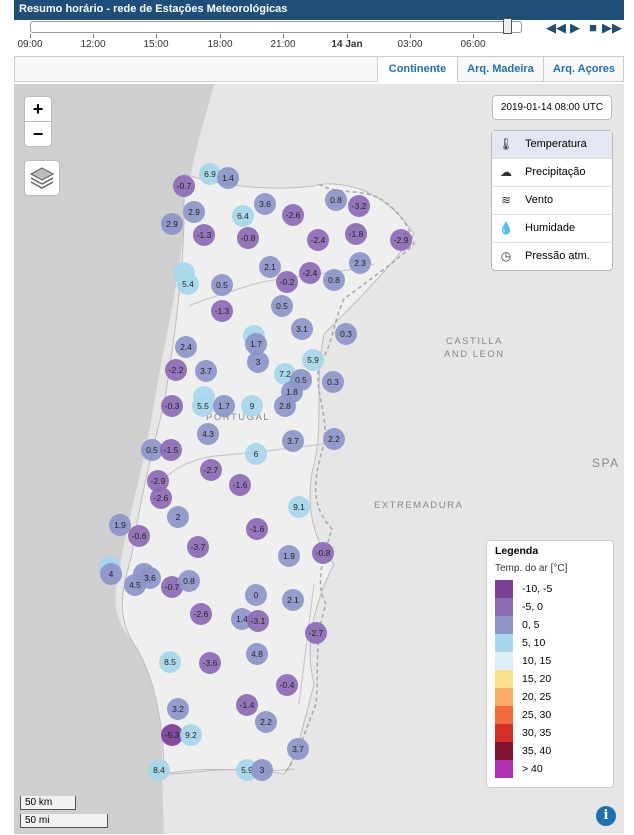 The height and width of the screenshot is (835, 634). I want to click on timeline-handle, so click(508, 26).